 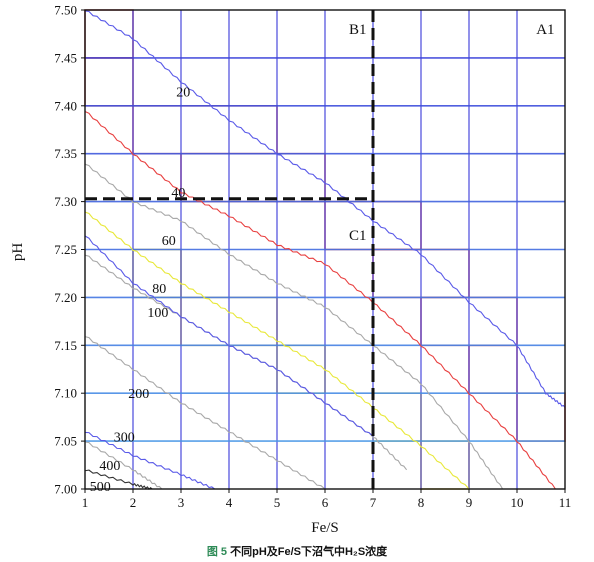 What do you see at coordinates (65, 57) in the screenshot?
I see `y-tick-label: 7.45` at bounding box center [65, 57].